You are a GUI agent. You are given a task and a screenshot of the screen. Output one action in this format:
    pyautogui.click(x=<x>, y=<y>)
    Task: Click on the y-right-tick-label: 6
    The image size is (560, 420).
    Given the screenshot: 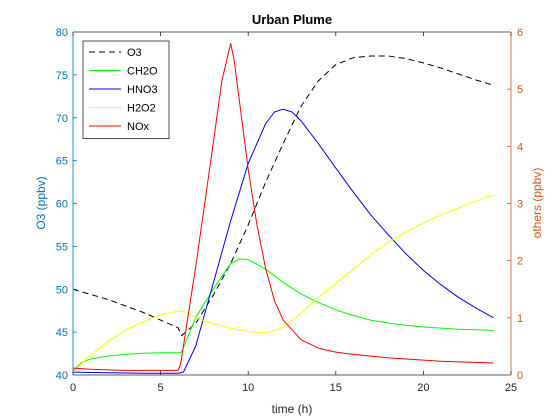 What is the action you would take?
    pyautogui.click(x=520, y=33)
    